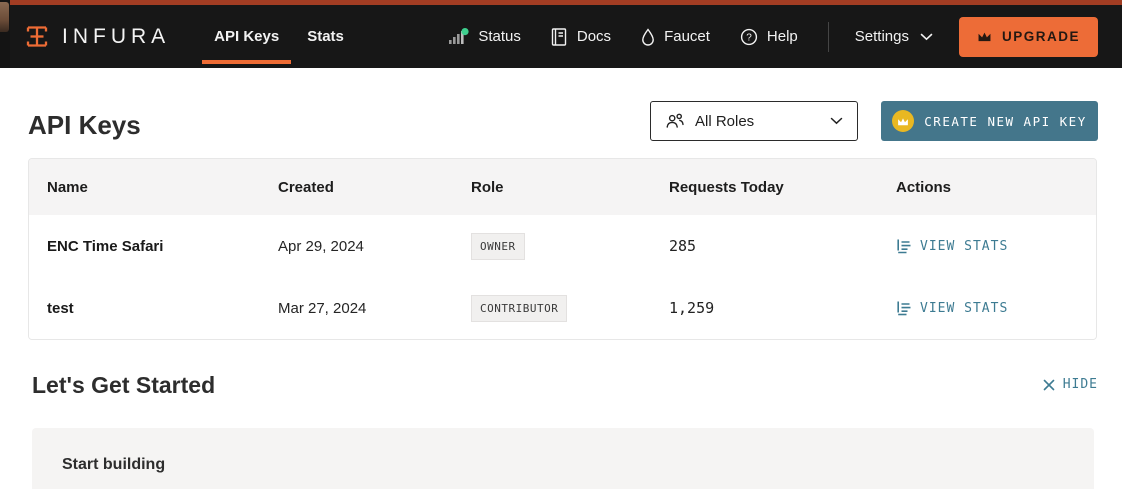 This screenshot has height=489, width=1122. What do you see at coordinates (594, 36) in the screenshot?
I see `nav-docs-label: Docs` at bounding box center [594, 36].